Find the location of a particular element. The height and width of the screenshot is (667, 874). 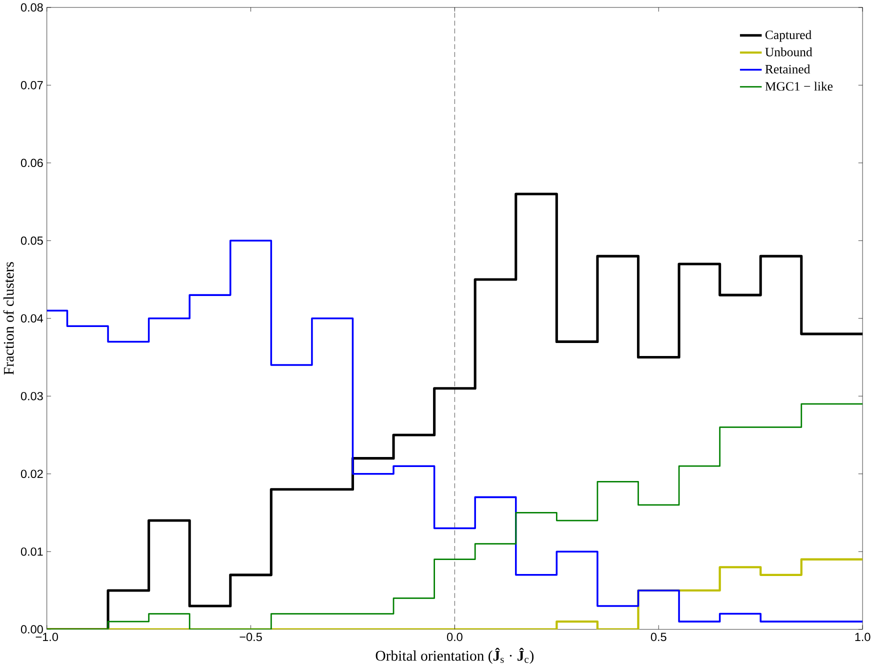

y-tick-label: 0.03 is located at coordinates (31, 396).